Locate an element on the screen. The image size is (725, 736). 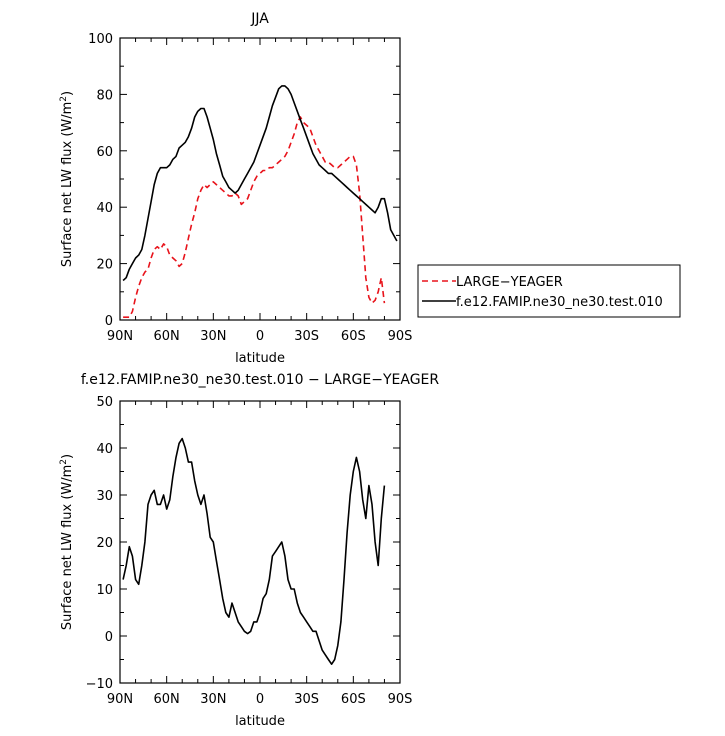
top-xtick-label: 0 is located at coordinates (260, 336).